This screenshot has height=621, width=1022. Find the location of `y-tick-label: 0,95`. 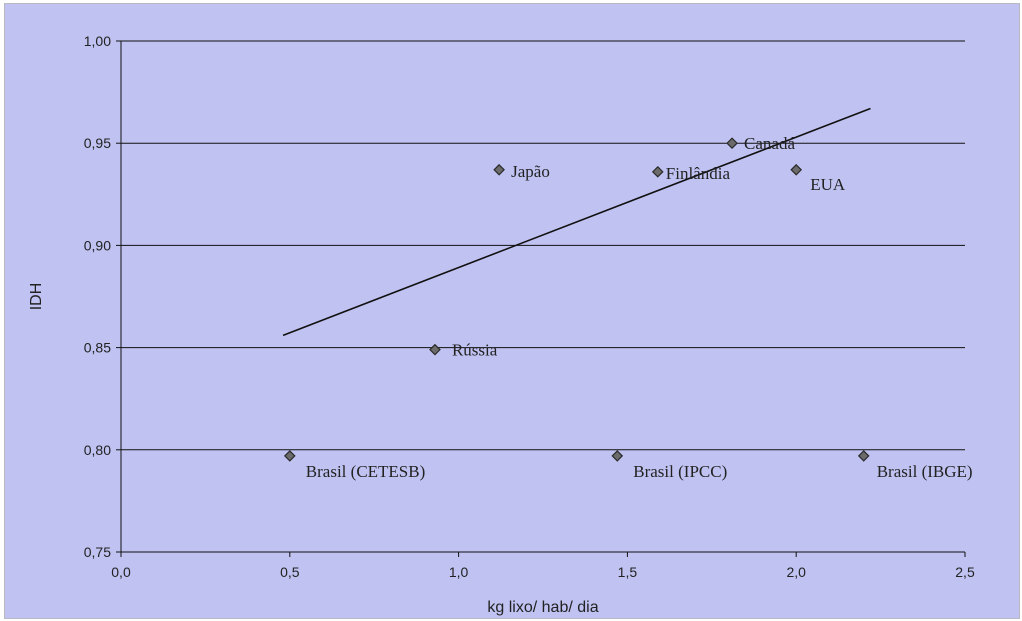

y-tick-label: 0,95 is located at coordinates (97, 143).